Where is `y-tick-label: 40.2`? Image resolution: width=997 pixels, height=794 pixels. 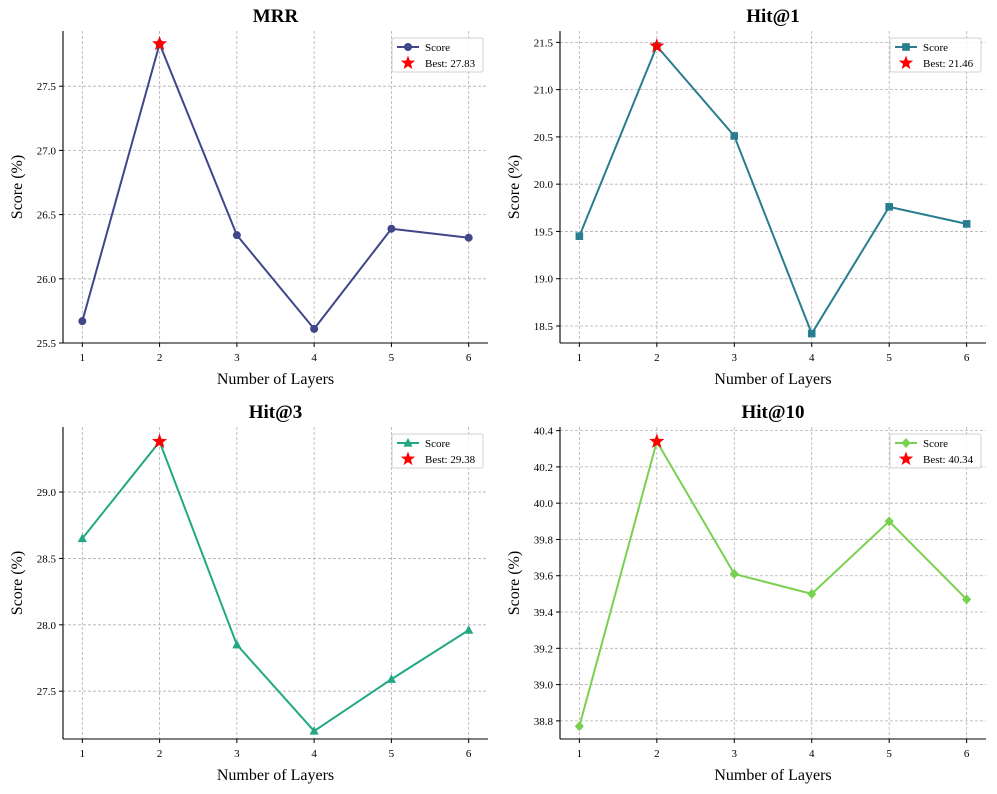 y-tick-label: 40.2 is located at coordinates (543, 468).